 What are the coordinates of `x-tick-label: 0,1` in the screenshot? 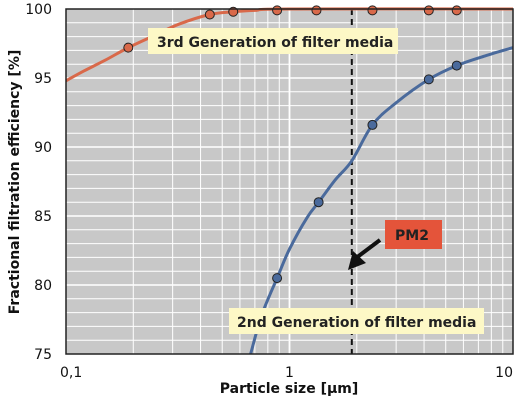 It's located at (71, 373).